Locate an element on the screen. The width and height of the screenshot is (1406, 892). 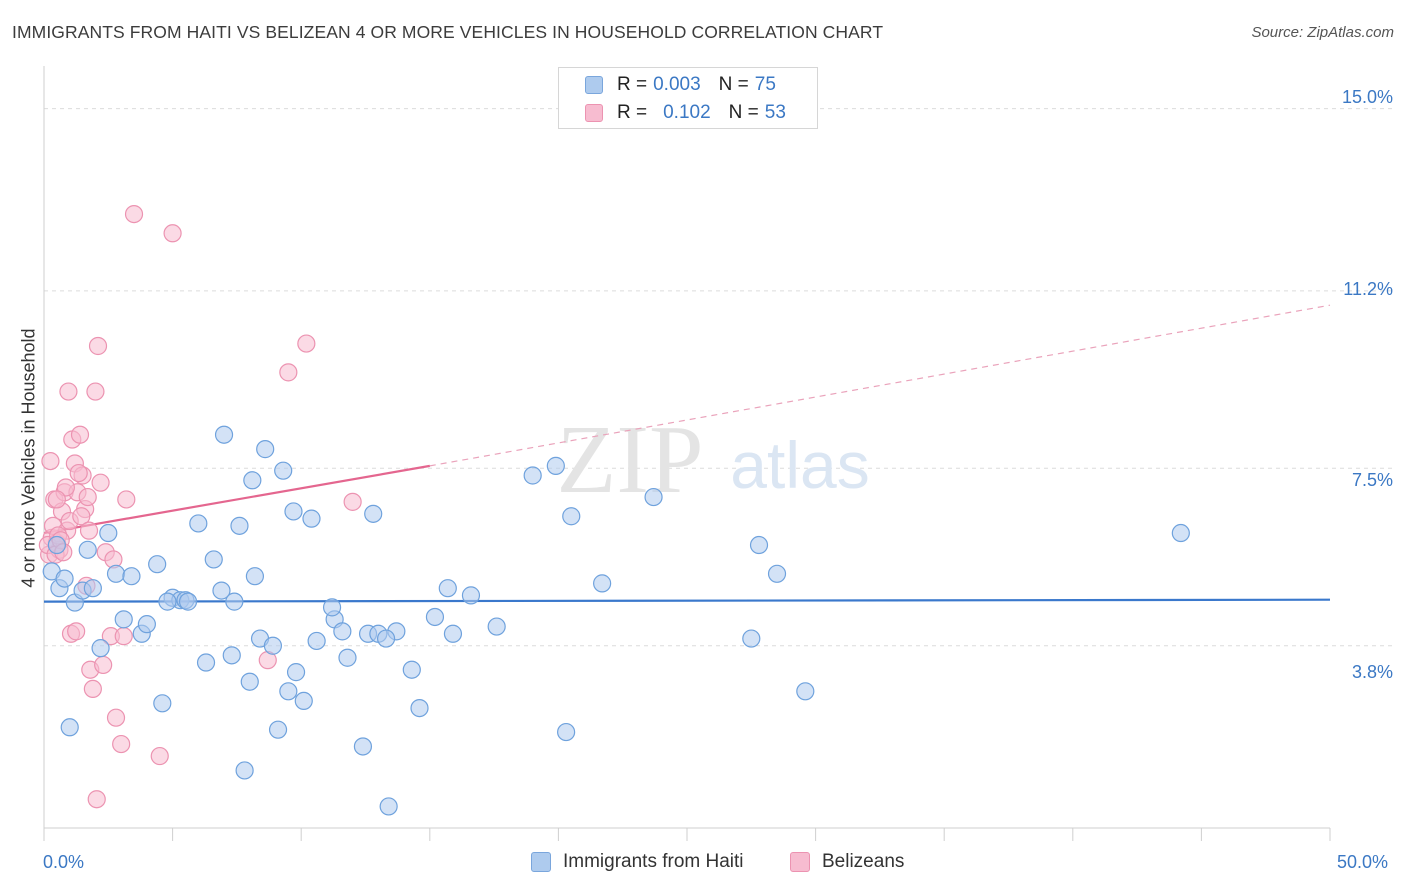
y-axis-title: 4 or more Vehicles in Household is located at coordinates (28, 458).